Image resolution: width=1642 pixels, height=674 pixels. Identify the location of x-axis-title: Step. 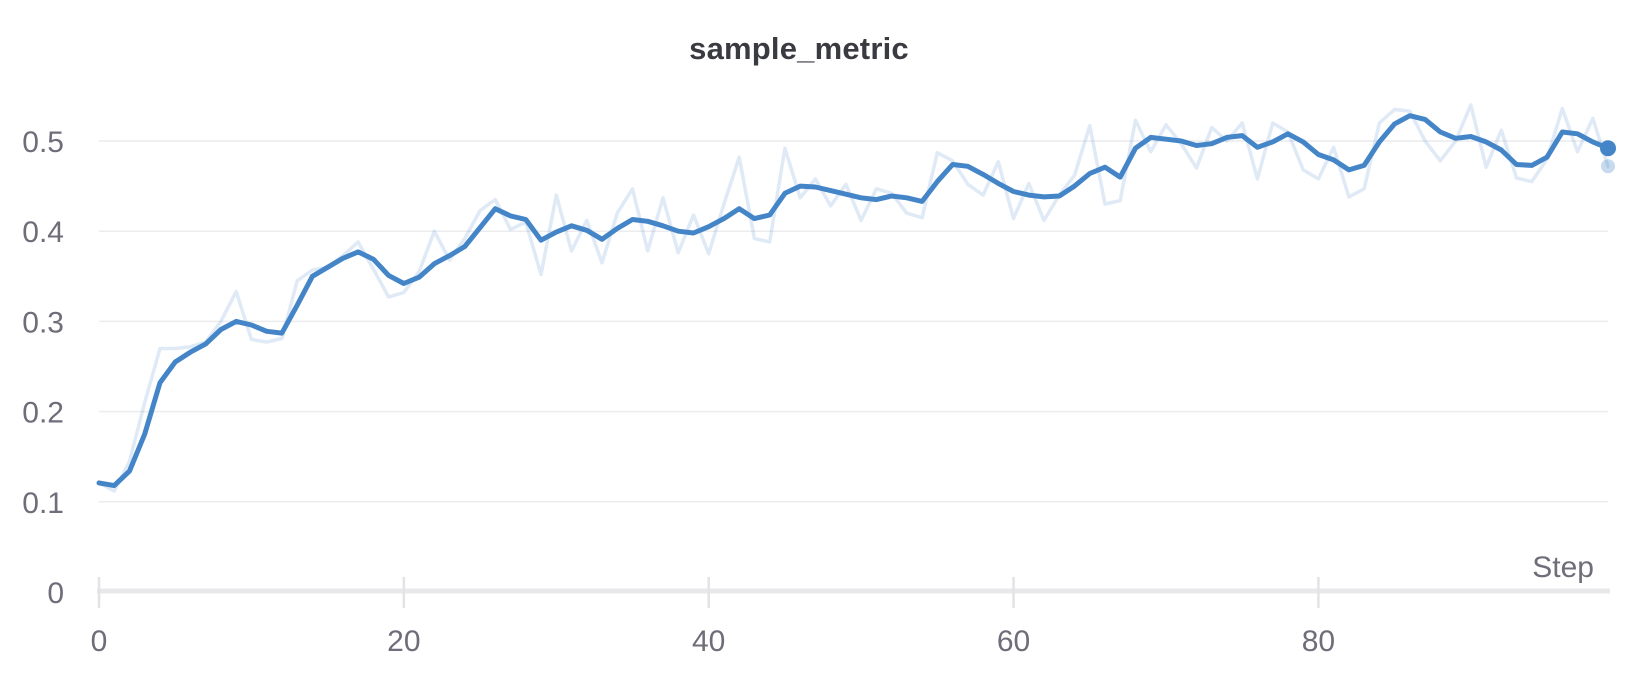
(1563, 567).